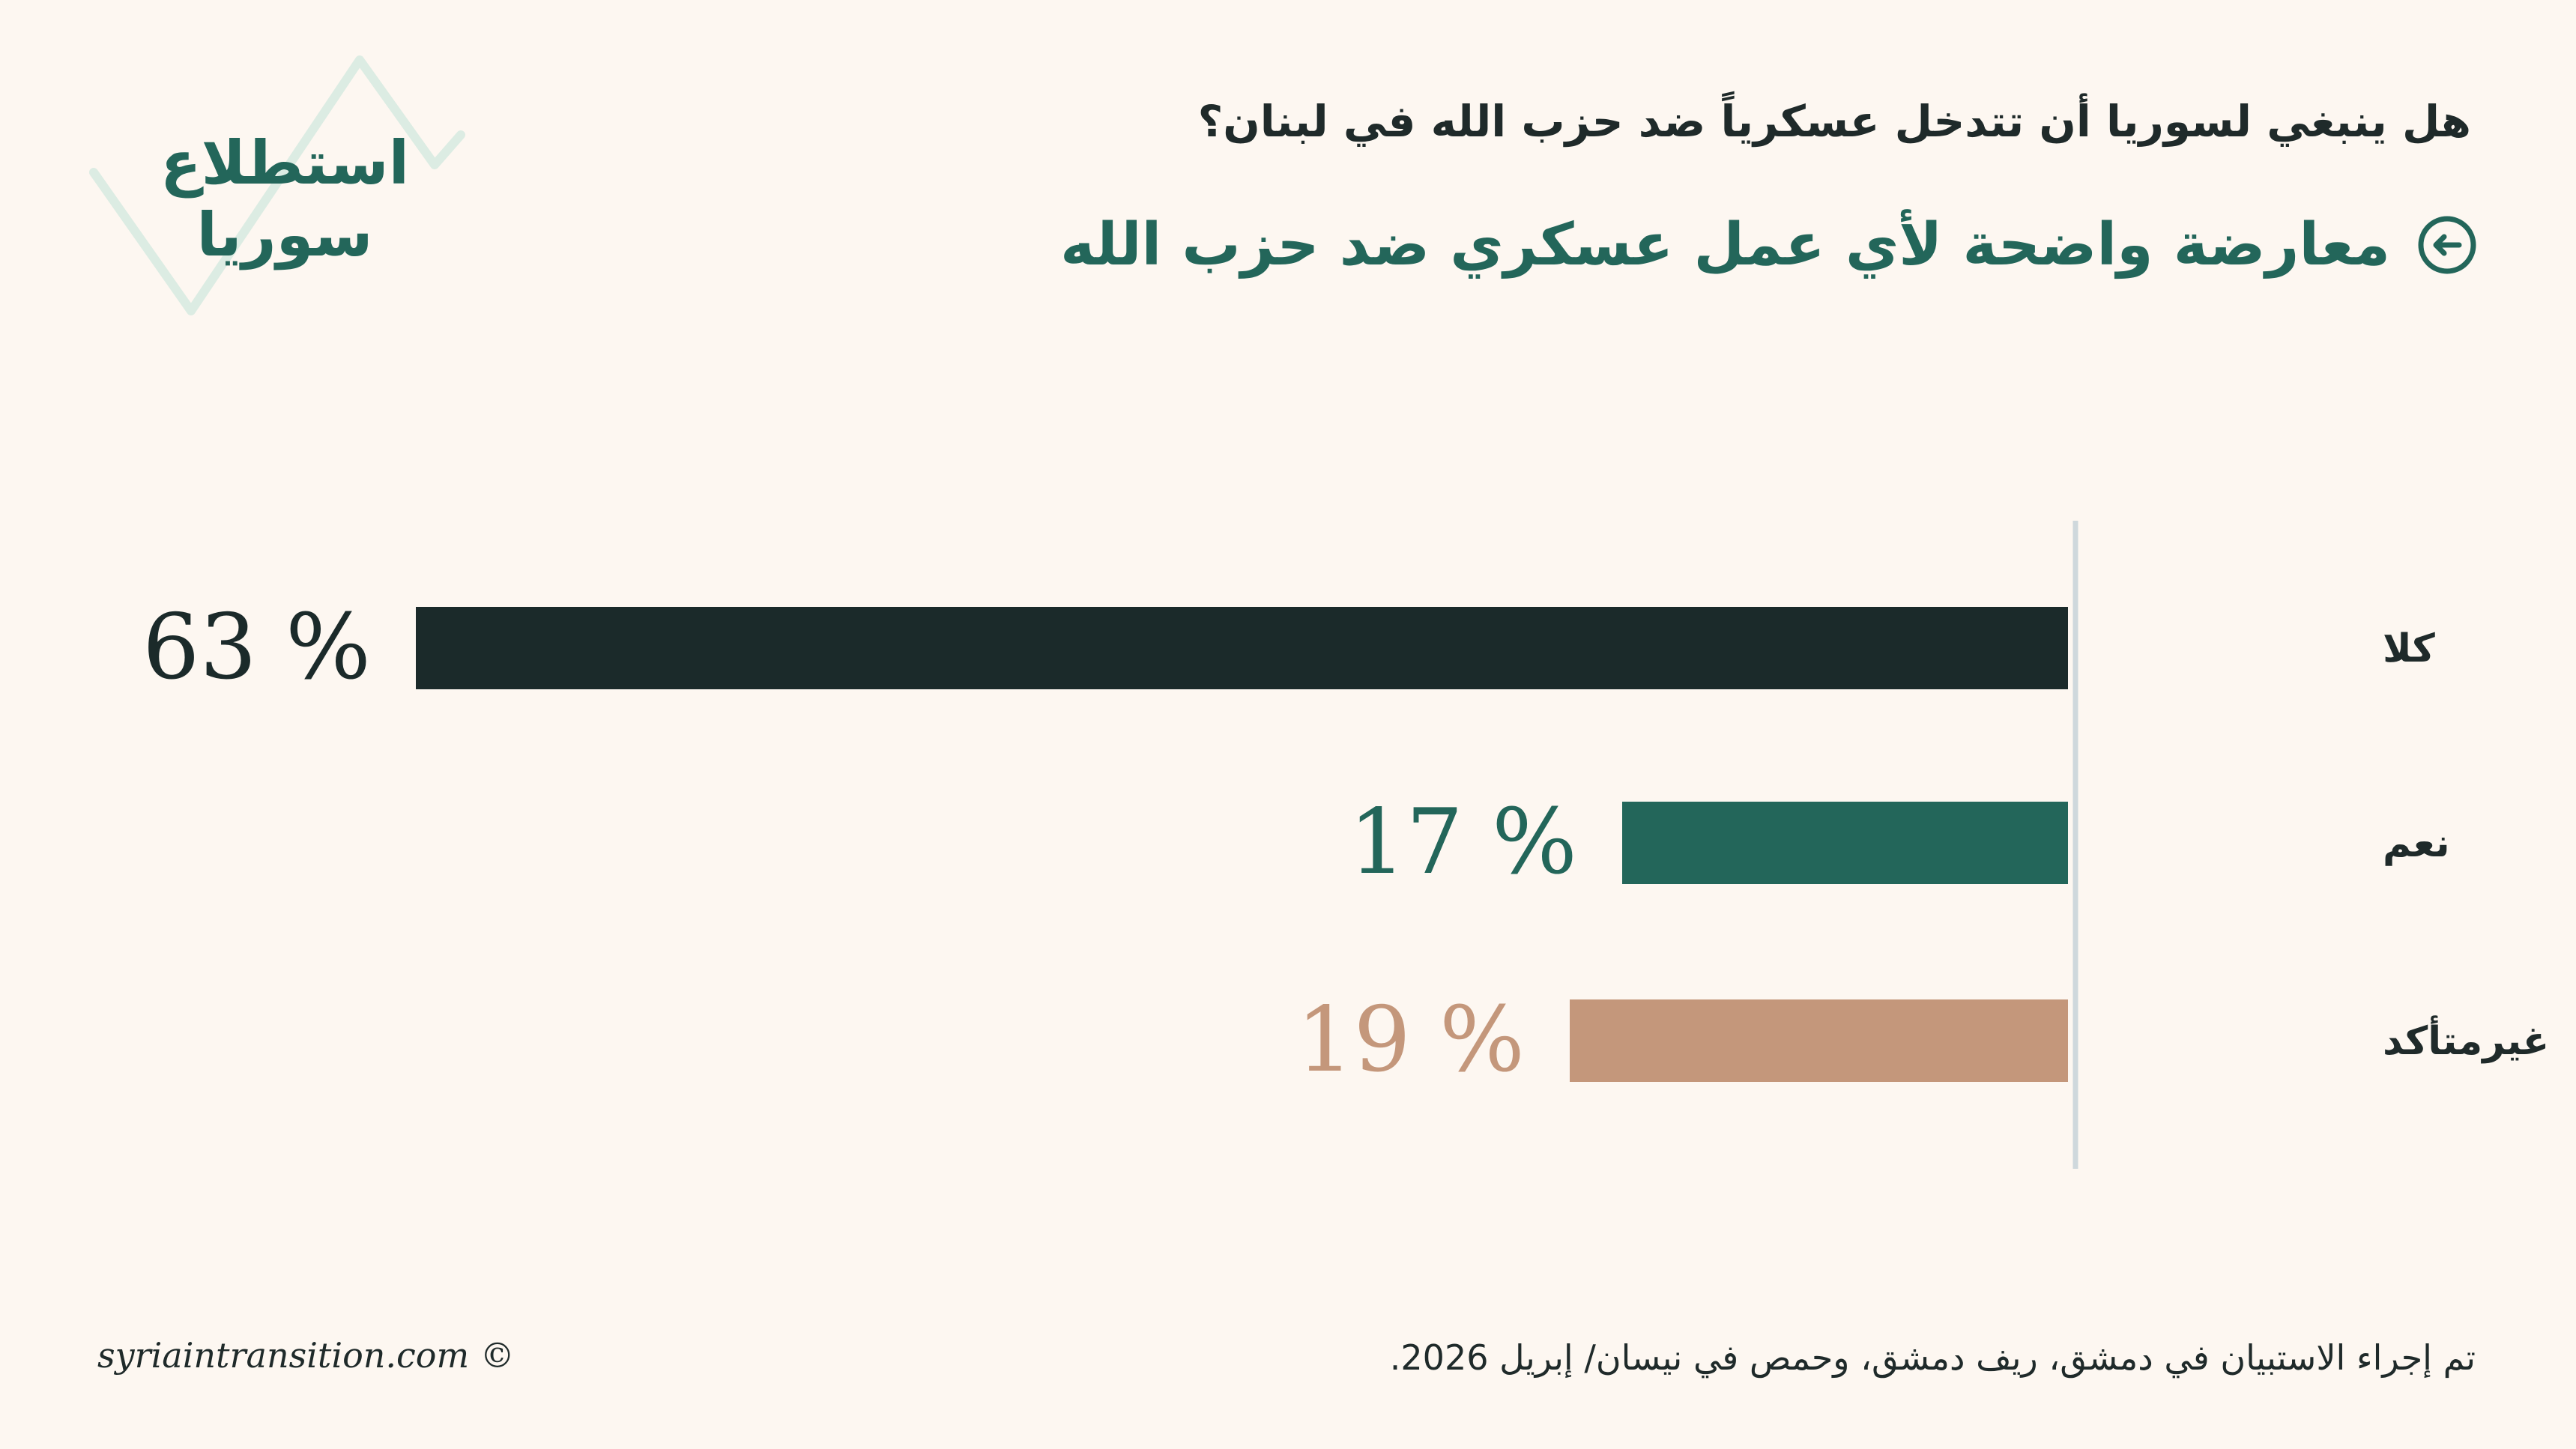 The height and width of the screenshot is (1449, 2576). Describe the element at coordinates (2416, 843) in the screenshot. I see `category-label-1: نعم` at that location.